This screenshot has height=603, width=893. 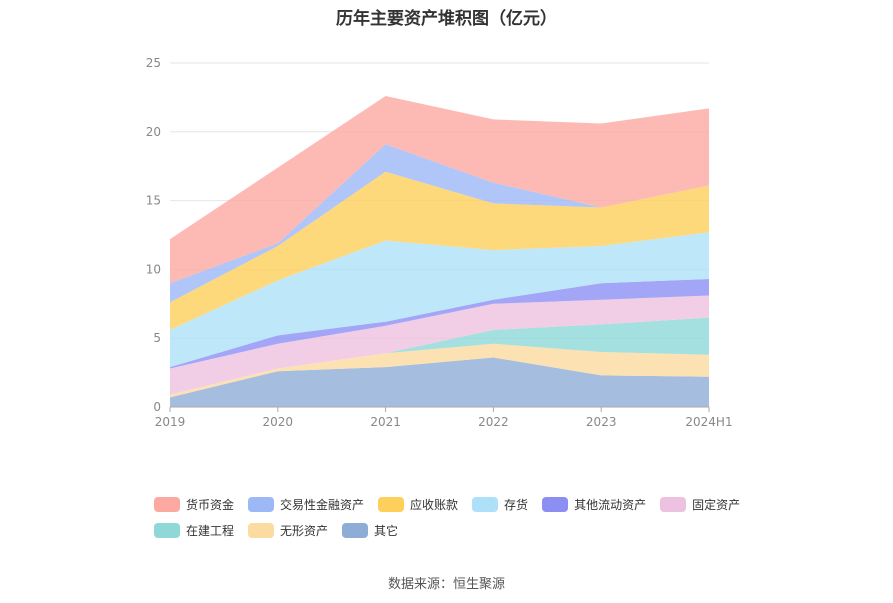 What do you see at coordinates (386, 530) in the screenshot?
I see `legend-label: 其它` at bounding box center [386, 530].